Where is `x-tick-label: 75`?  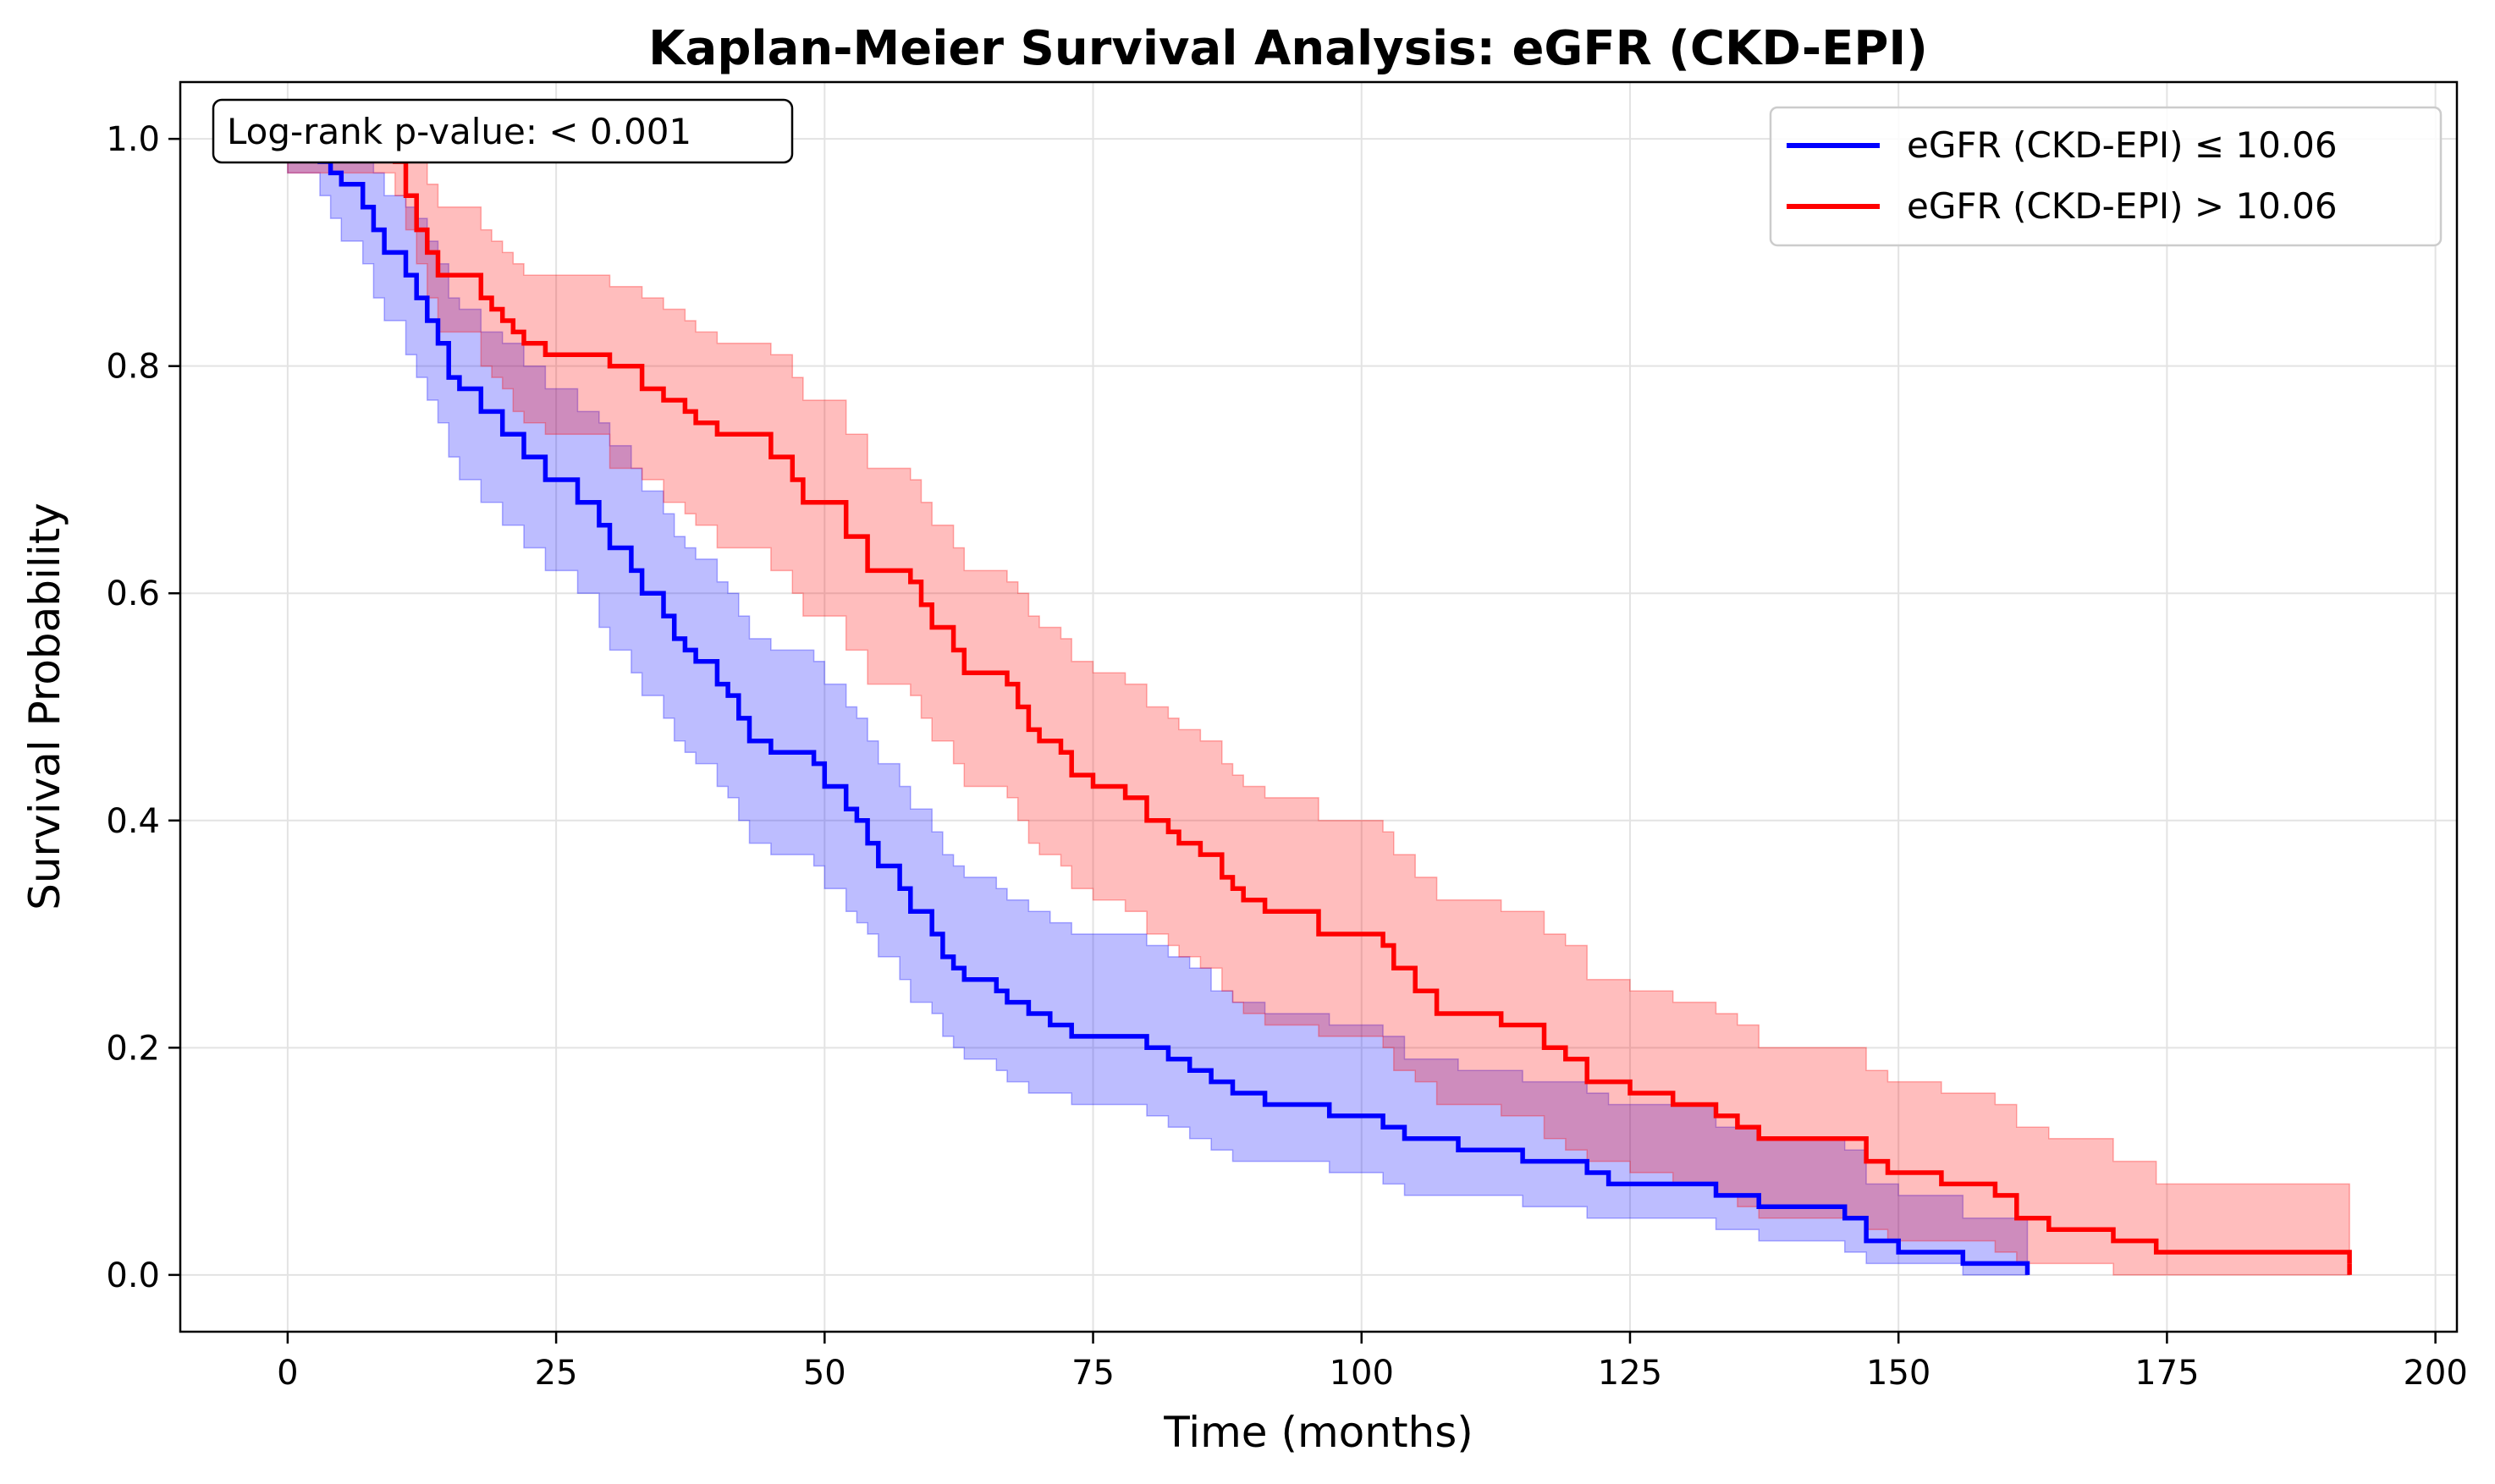 x-tick-label: 75 is located at coordinates (1093, 1373).